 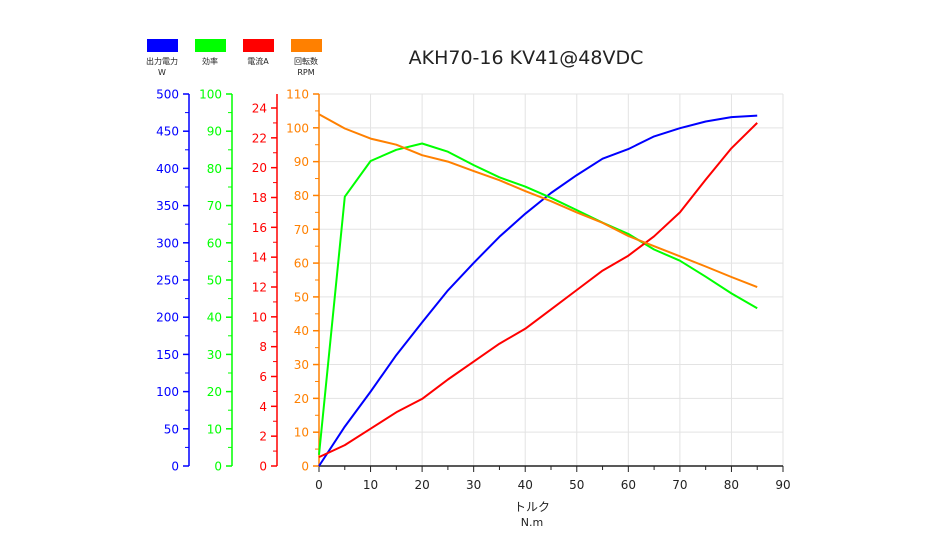 What do you see at coordinates (167, 355) in the screenshot?
I see `power-tick-label: 150` at bounding box center [167, 355].